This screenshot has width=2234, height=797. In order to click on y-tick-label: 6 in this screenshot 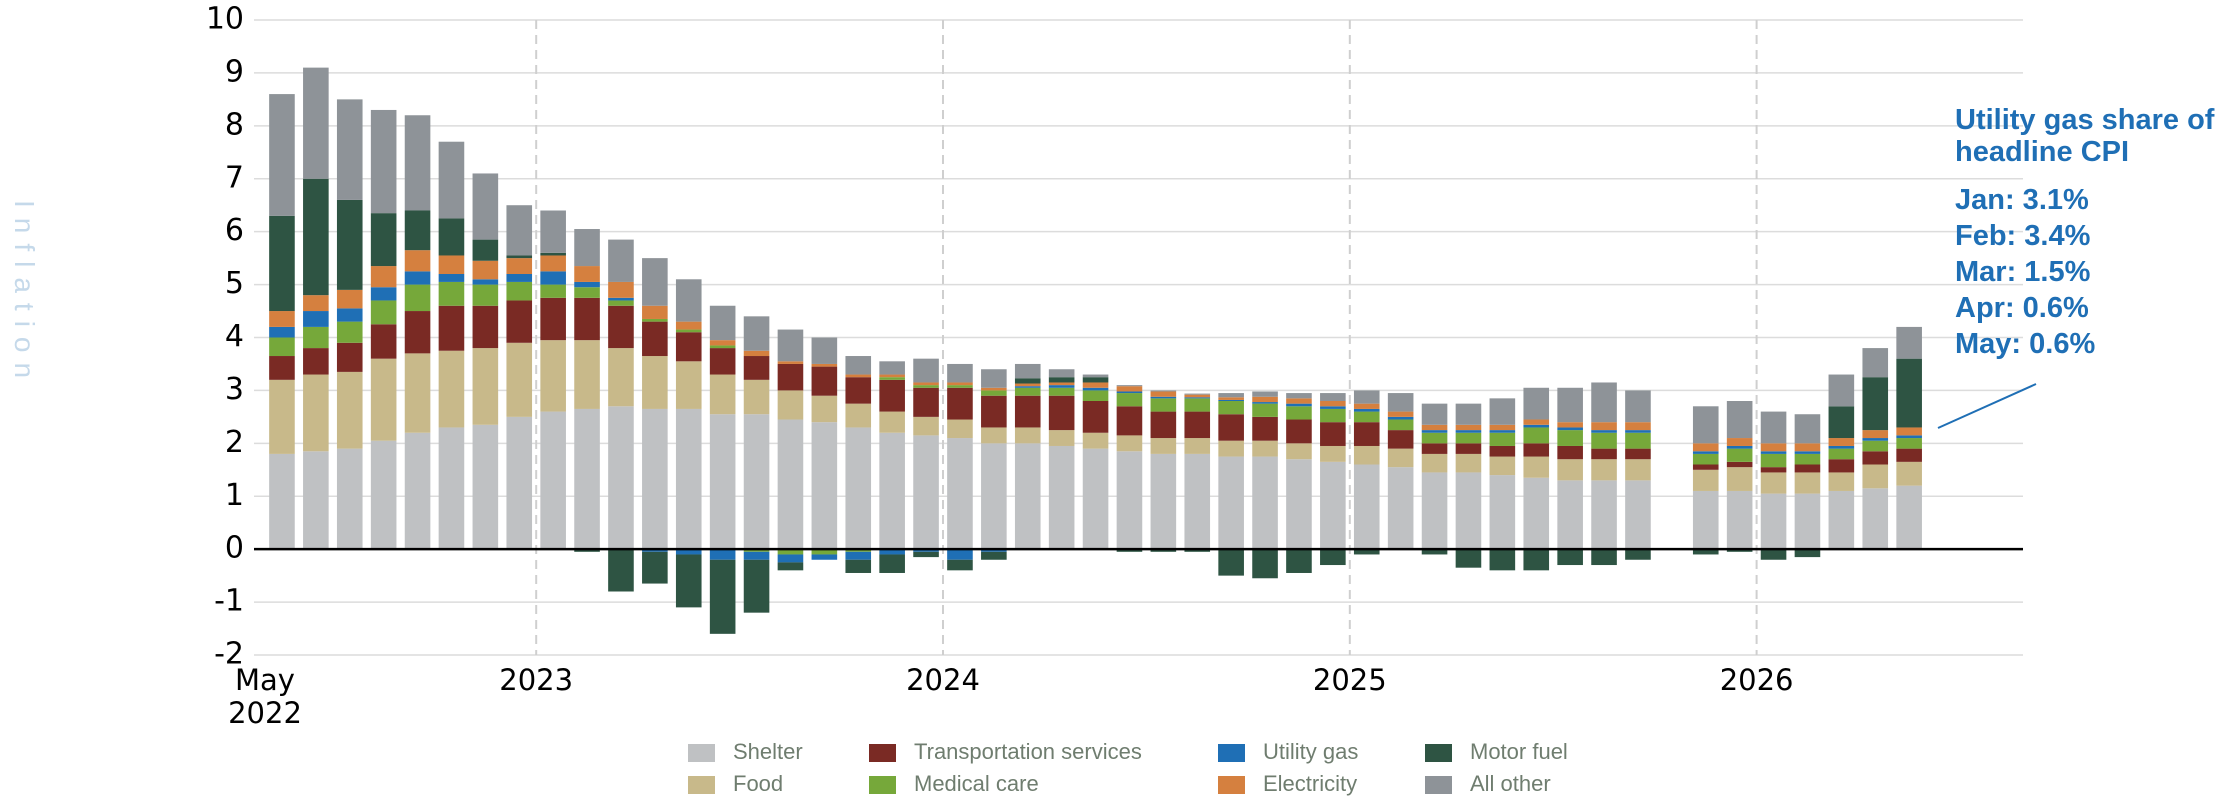, I will do `click(234, 230)`.